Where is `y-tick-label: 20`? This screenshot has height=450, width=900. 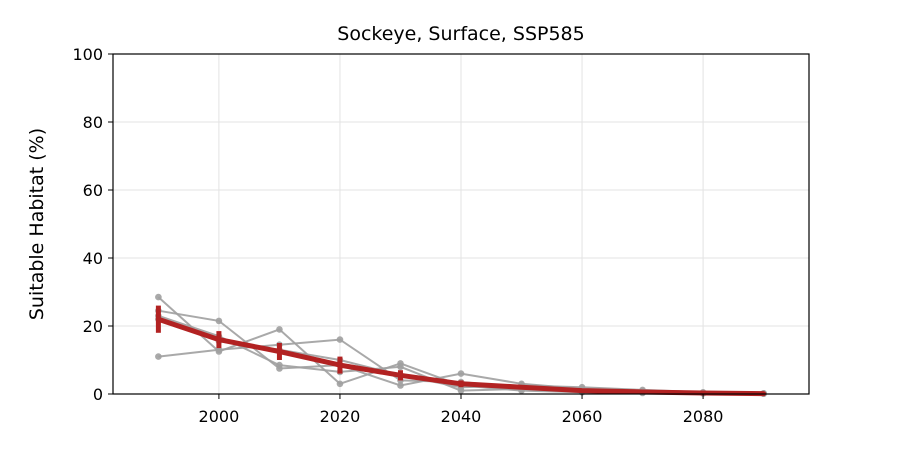
y-tick-label: 20 is located at coordinates (93, 326).